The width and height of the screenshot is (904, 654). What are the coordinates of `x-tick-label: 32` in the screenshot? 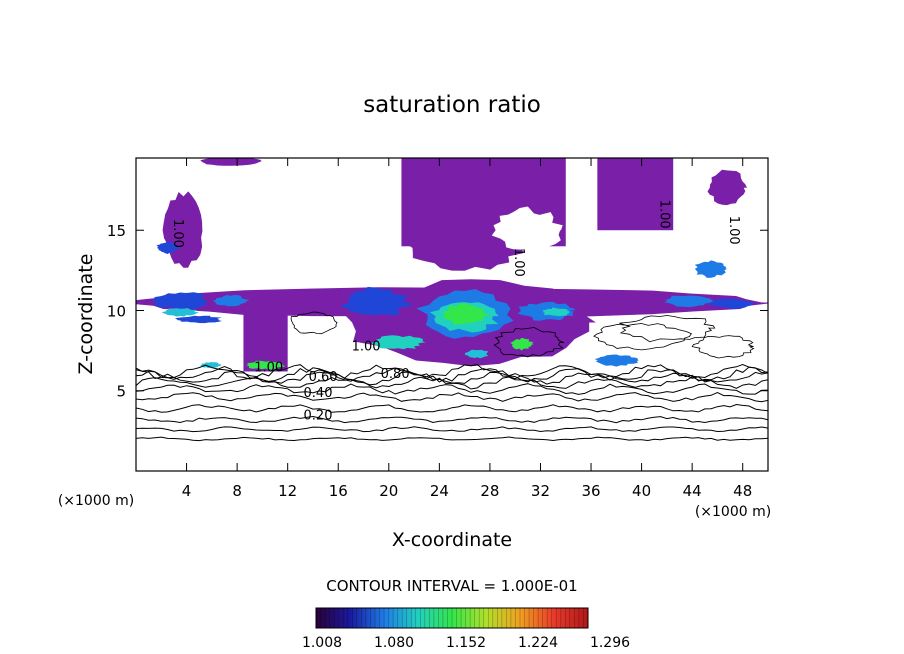 It's located at (540, 491).